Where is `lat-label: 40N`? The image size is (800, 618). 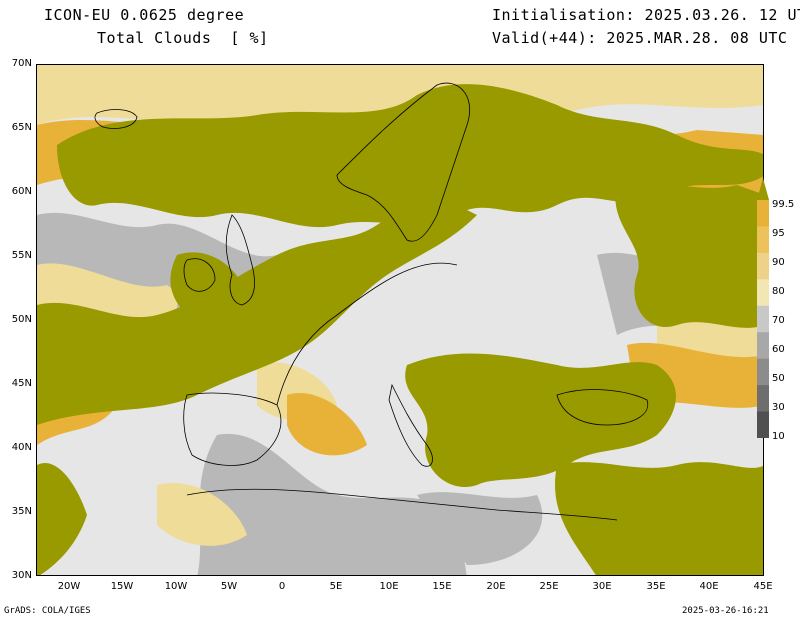 lat-label: 40N is located at coordinates (21, 447).